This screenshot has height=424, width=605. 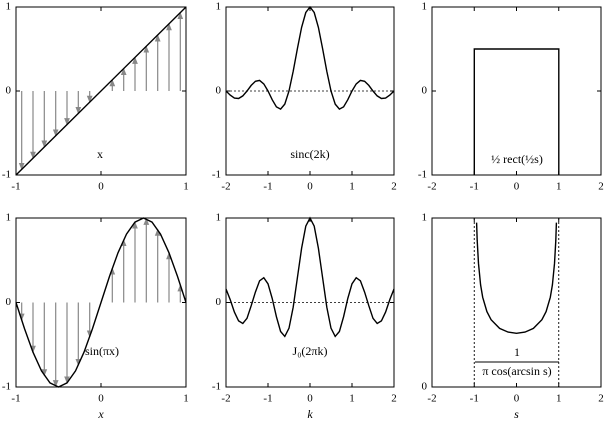 I want to click on x-axis-label: x, so click(x=100, y=414).